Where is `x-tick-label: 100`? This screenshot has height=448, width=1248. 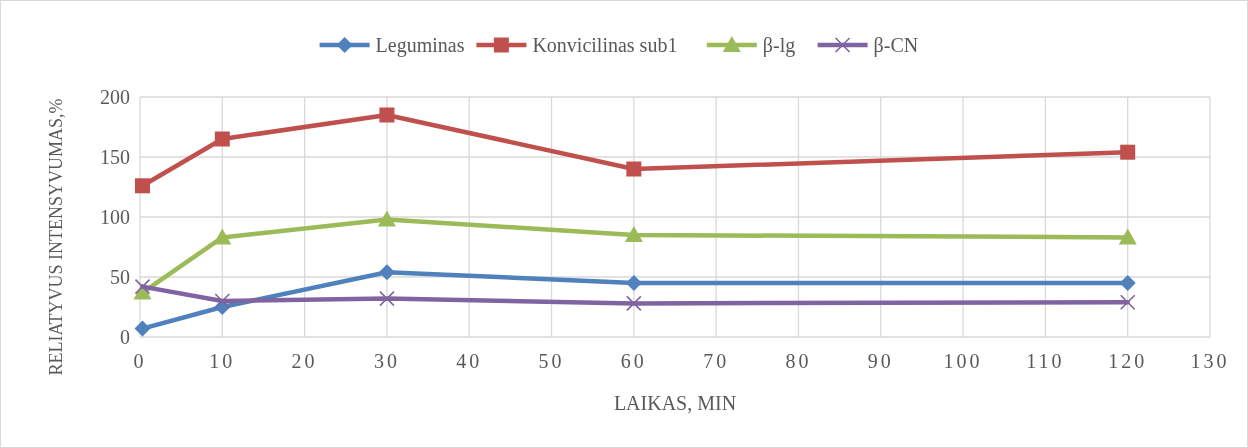 x-tick-label: 100 is located at coordinates (963, 361).